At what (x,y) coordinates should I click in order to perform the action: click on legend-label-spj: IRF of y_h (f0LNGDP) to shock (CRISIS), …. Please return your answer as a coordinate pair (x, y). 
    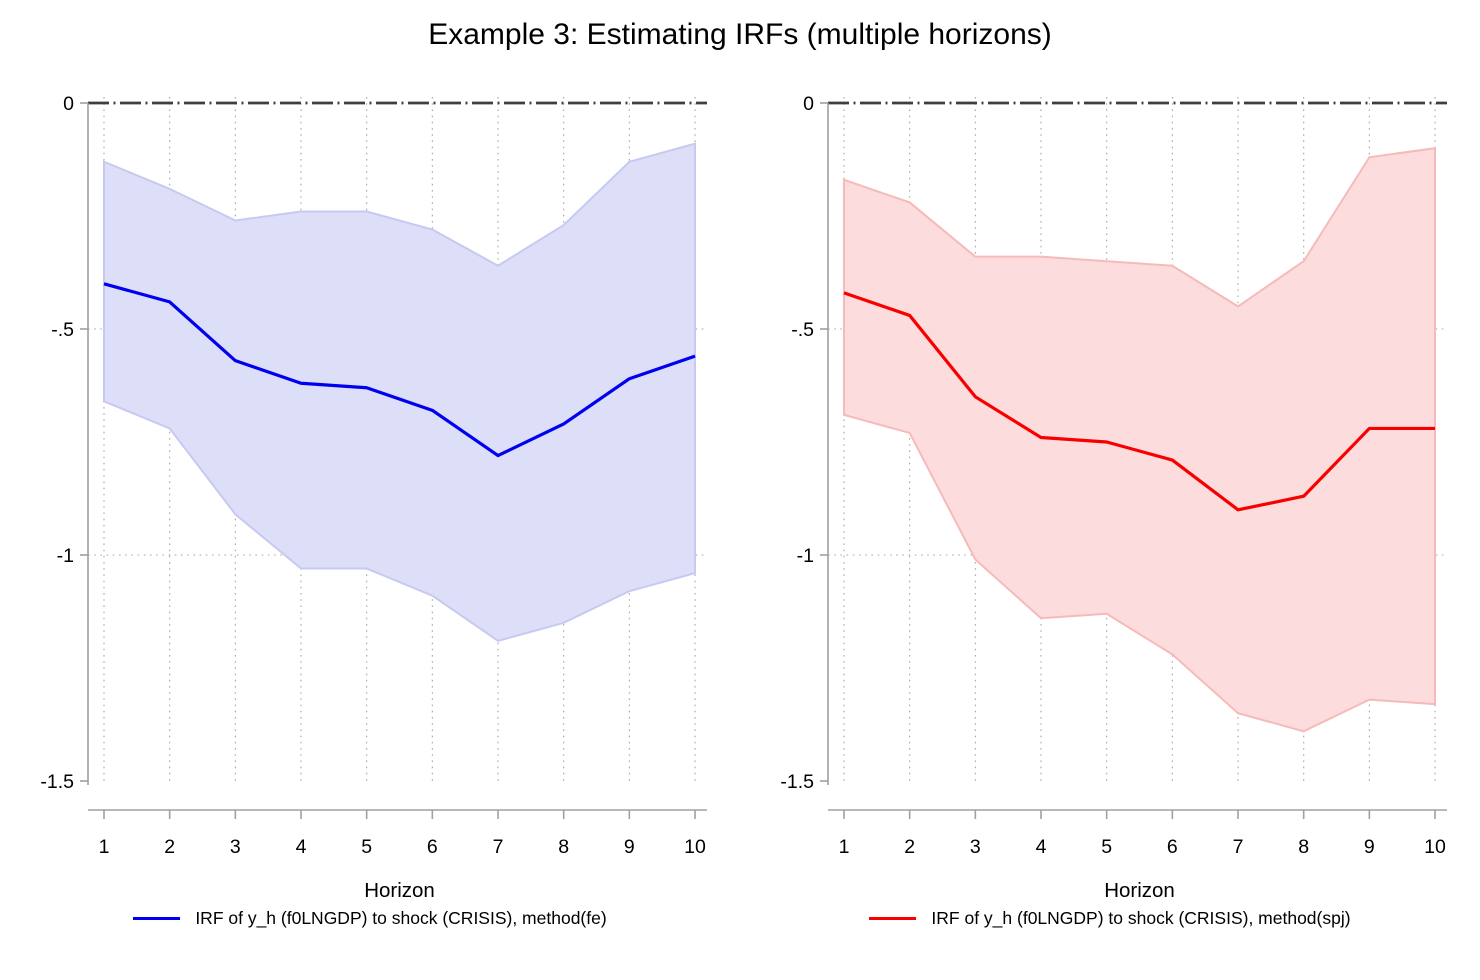
    Looking at the image, I should click on (1141, 918).